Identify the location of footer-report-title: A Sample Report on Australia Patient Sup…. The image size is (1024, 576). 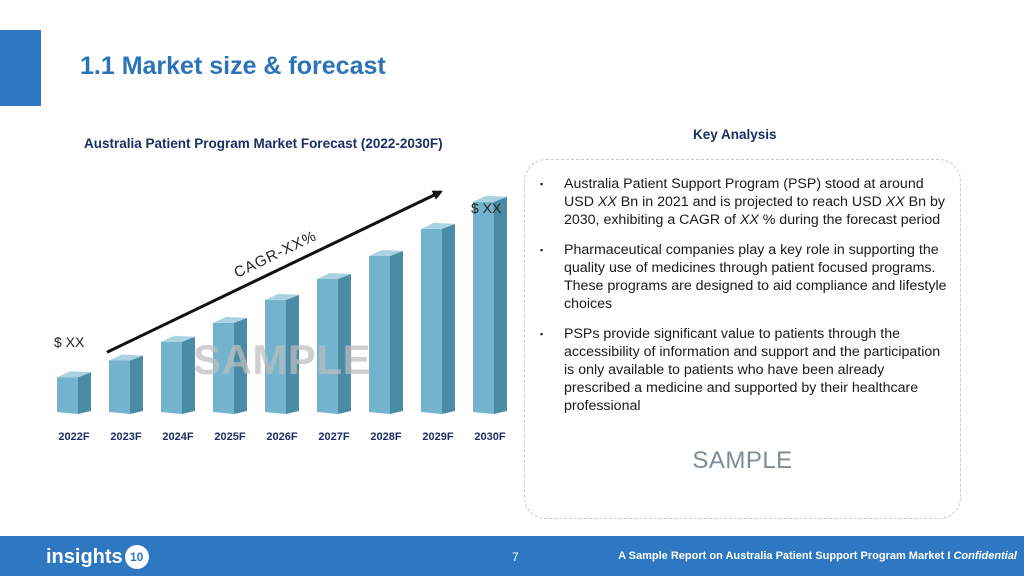
(786, 556).